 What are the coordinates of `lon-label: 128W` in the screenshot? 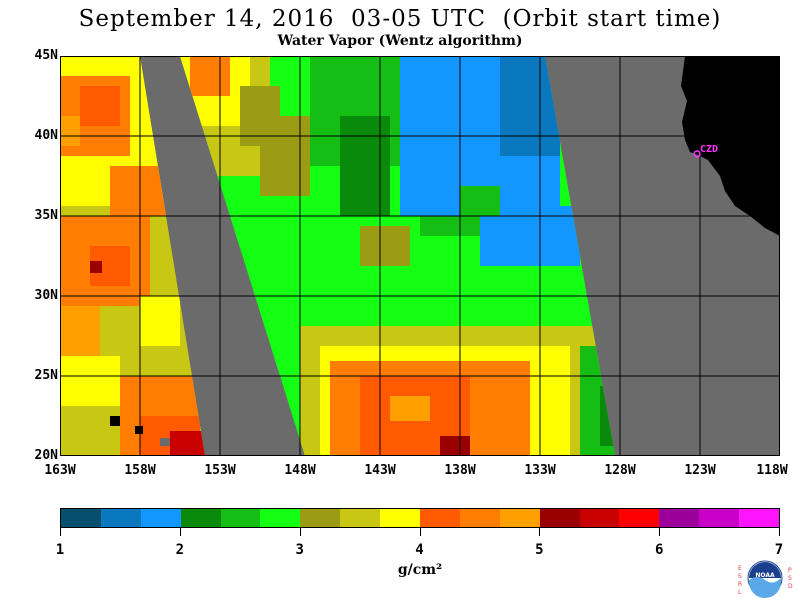 It's located at (620, 470).